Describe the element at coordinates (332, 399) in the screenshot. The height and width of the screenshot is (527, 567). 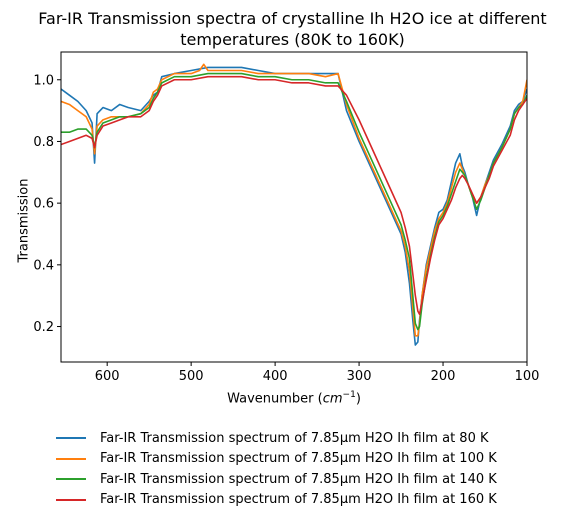
I see `x-axis-label-unit: cm` at that location.